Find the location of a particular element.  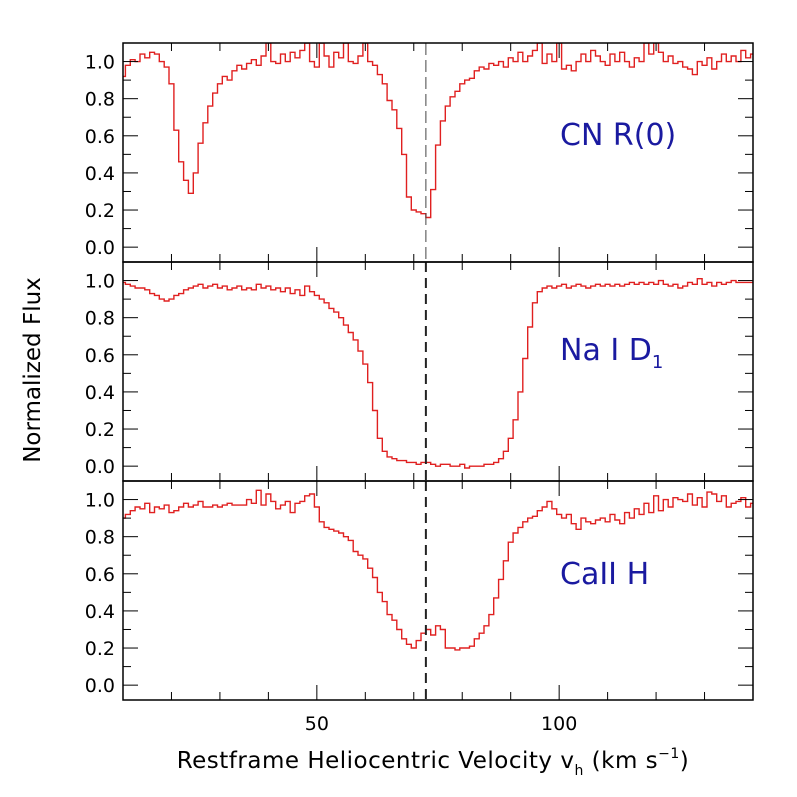

x-axis-label-units-superscript: −1 is located at coordinates (669, 754).